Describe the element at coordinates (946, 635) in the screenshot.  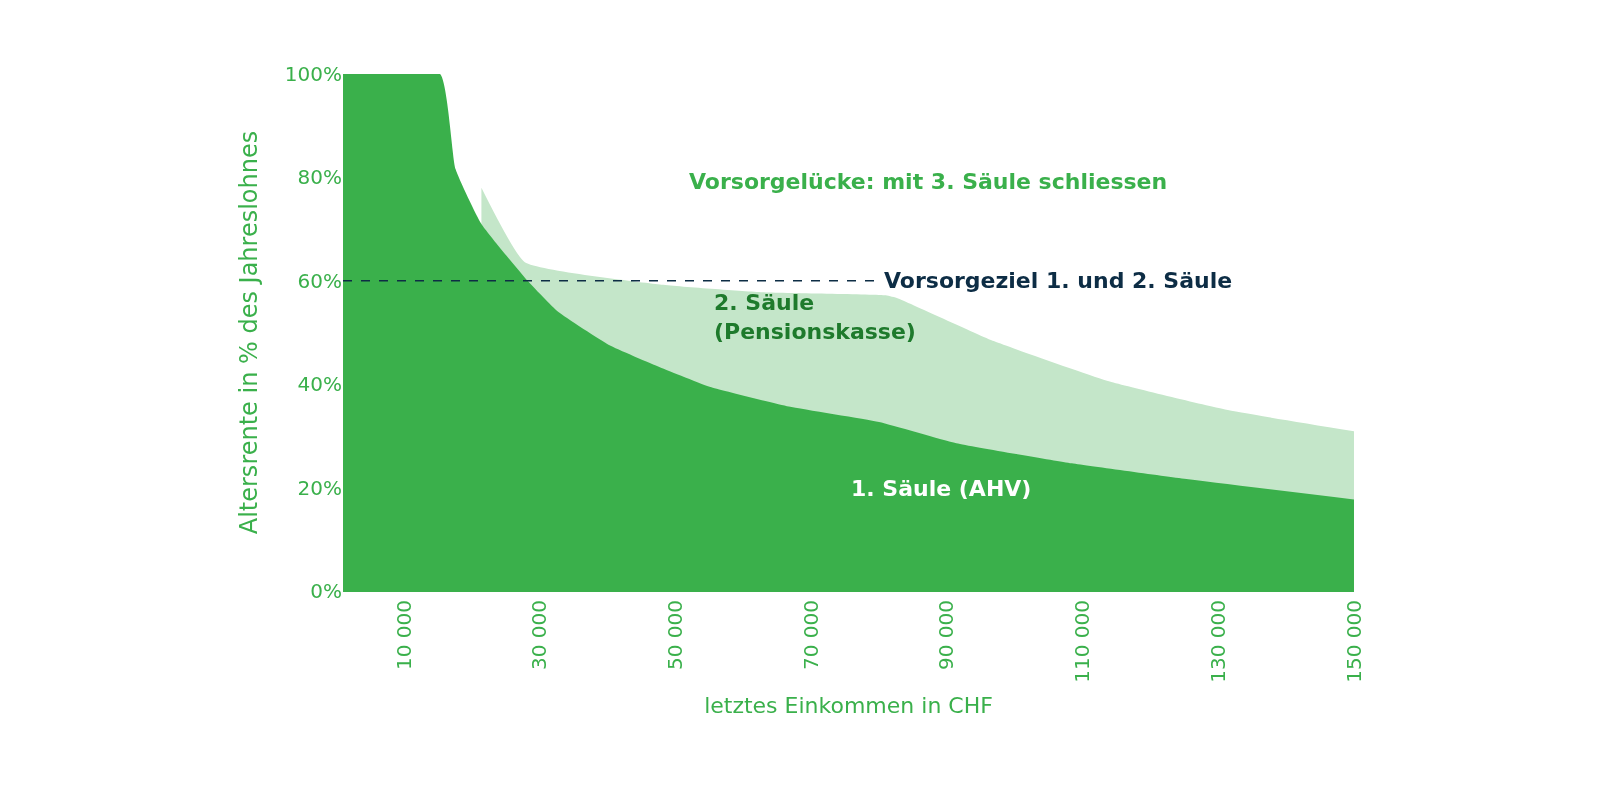
I see `x-tick-label: 90 000` at that location.